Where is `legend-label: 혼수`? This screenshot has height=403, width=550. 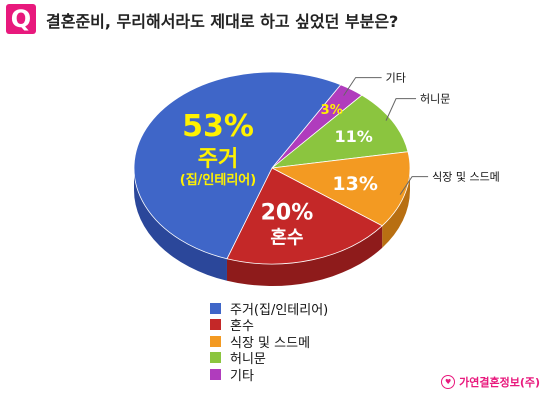
legend-label: 혼수 is located at coordinates (242, 327).